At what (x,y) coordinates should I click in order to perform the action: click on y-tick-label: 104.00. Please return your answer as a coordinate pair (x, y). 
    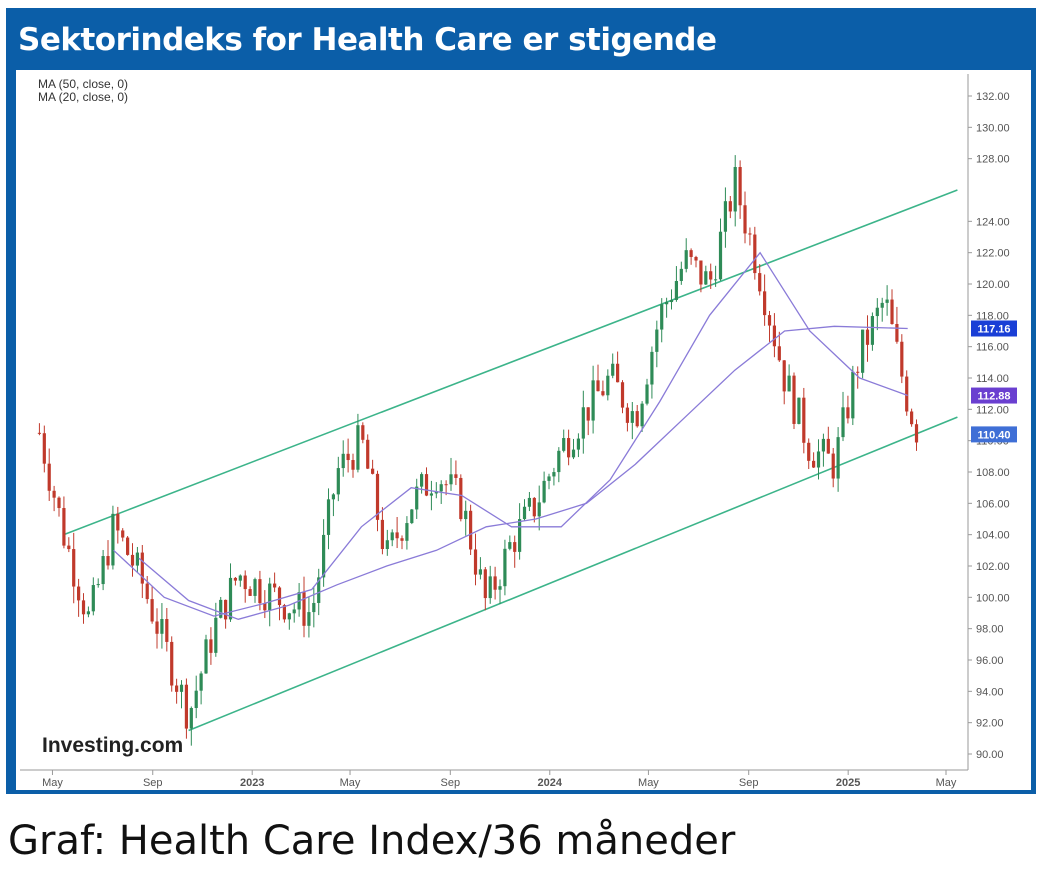
    Looking at the image, I should click on (993, 536).